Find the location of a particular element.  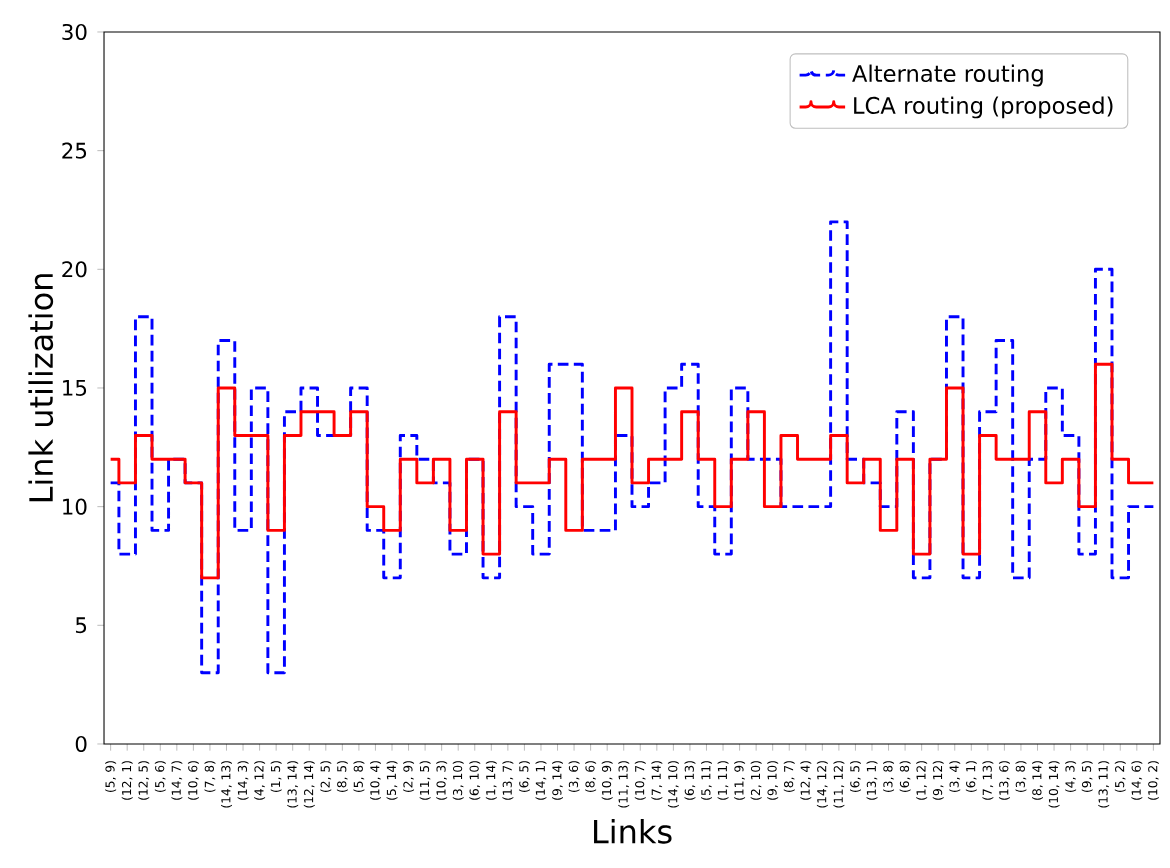

y-tick-label: 20 is located at coordinates (74, 269).